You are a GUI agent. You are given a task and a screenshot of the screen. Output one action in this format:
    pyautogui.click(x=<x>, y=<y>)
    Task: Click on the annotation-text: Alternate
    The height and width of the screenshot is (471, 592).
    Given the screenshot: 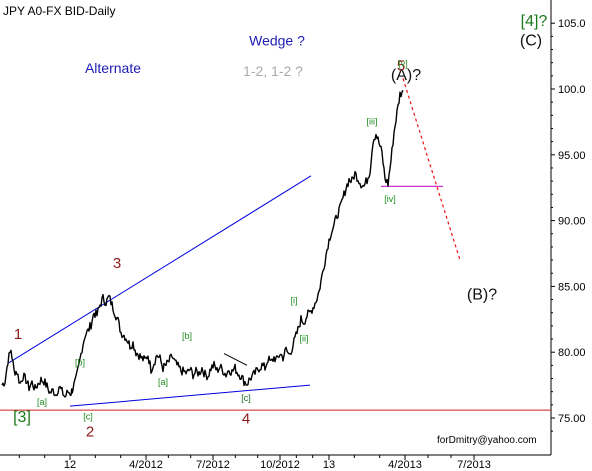 What is the action you would take?
    pyautogui.click(x=113, y=68)
    